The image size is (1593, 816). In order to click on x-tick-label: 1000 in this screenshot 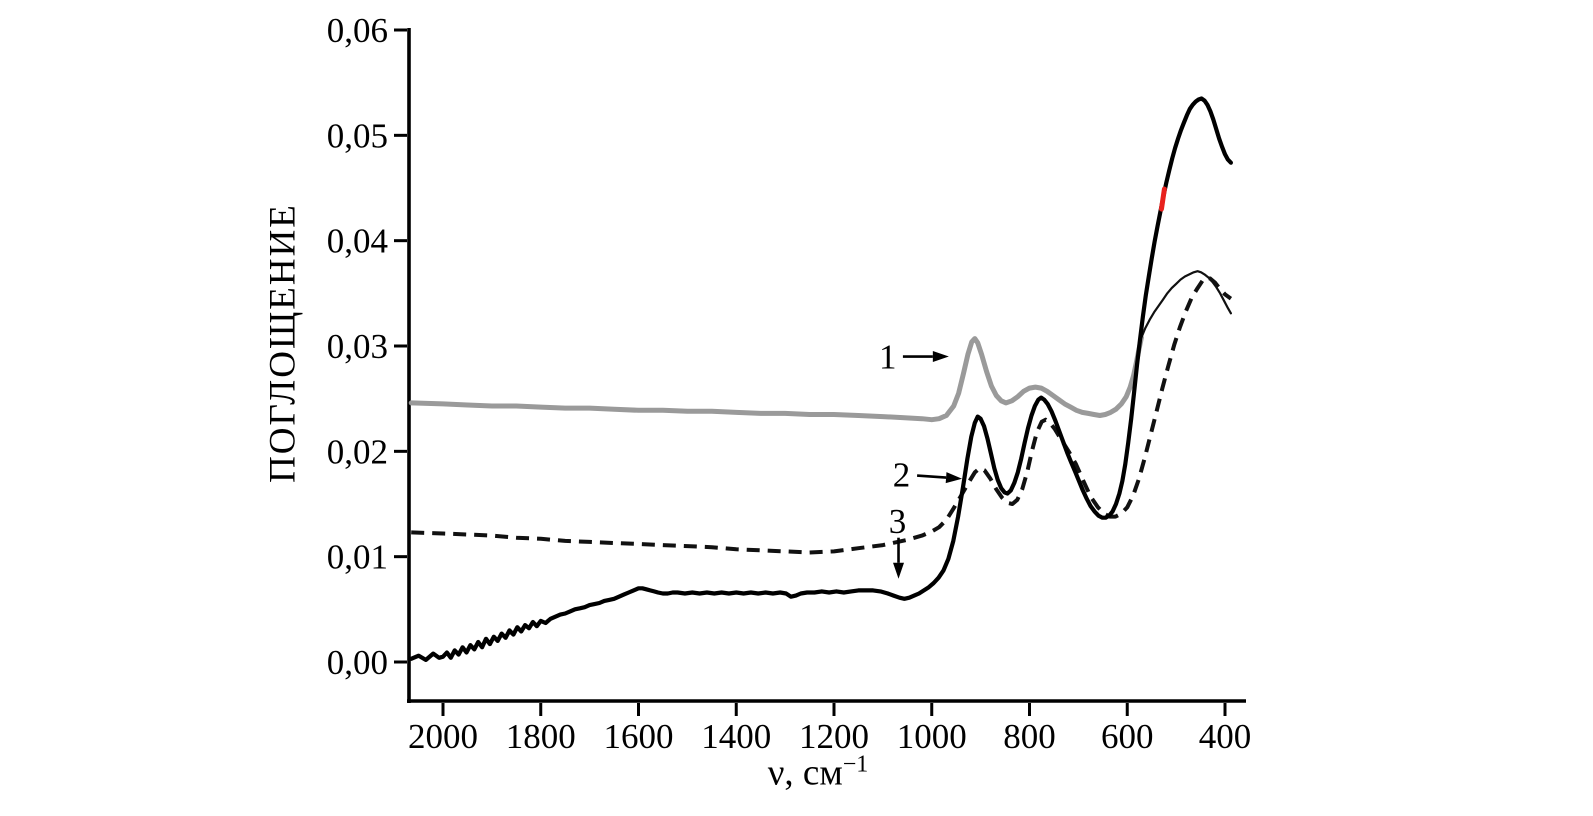, I will do `click(932, 736)`.